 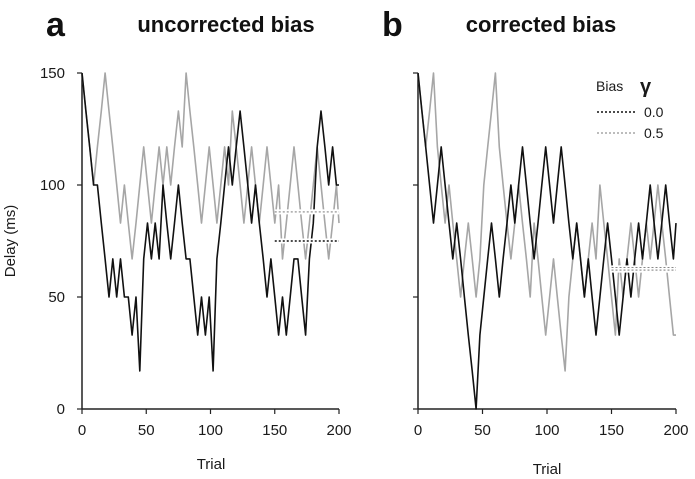 I want to click on panel-b-x-tick-label: 150, so click(x=611, y=430).